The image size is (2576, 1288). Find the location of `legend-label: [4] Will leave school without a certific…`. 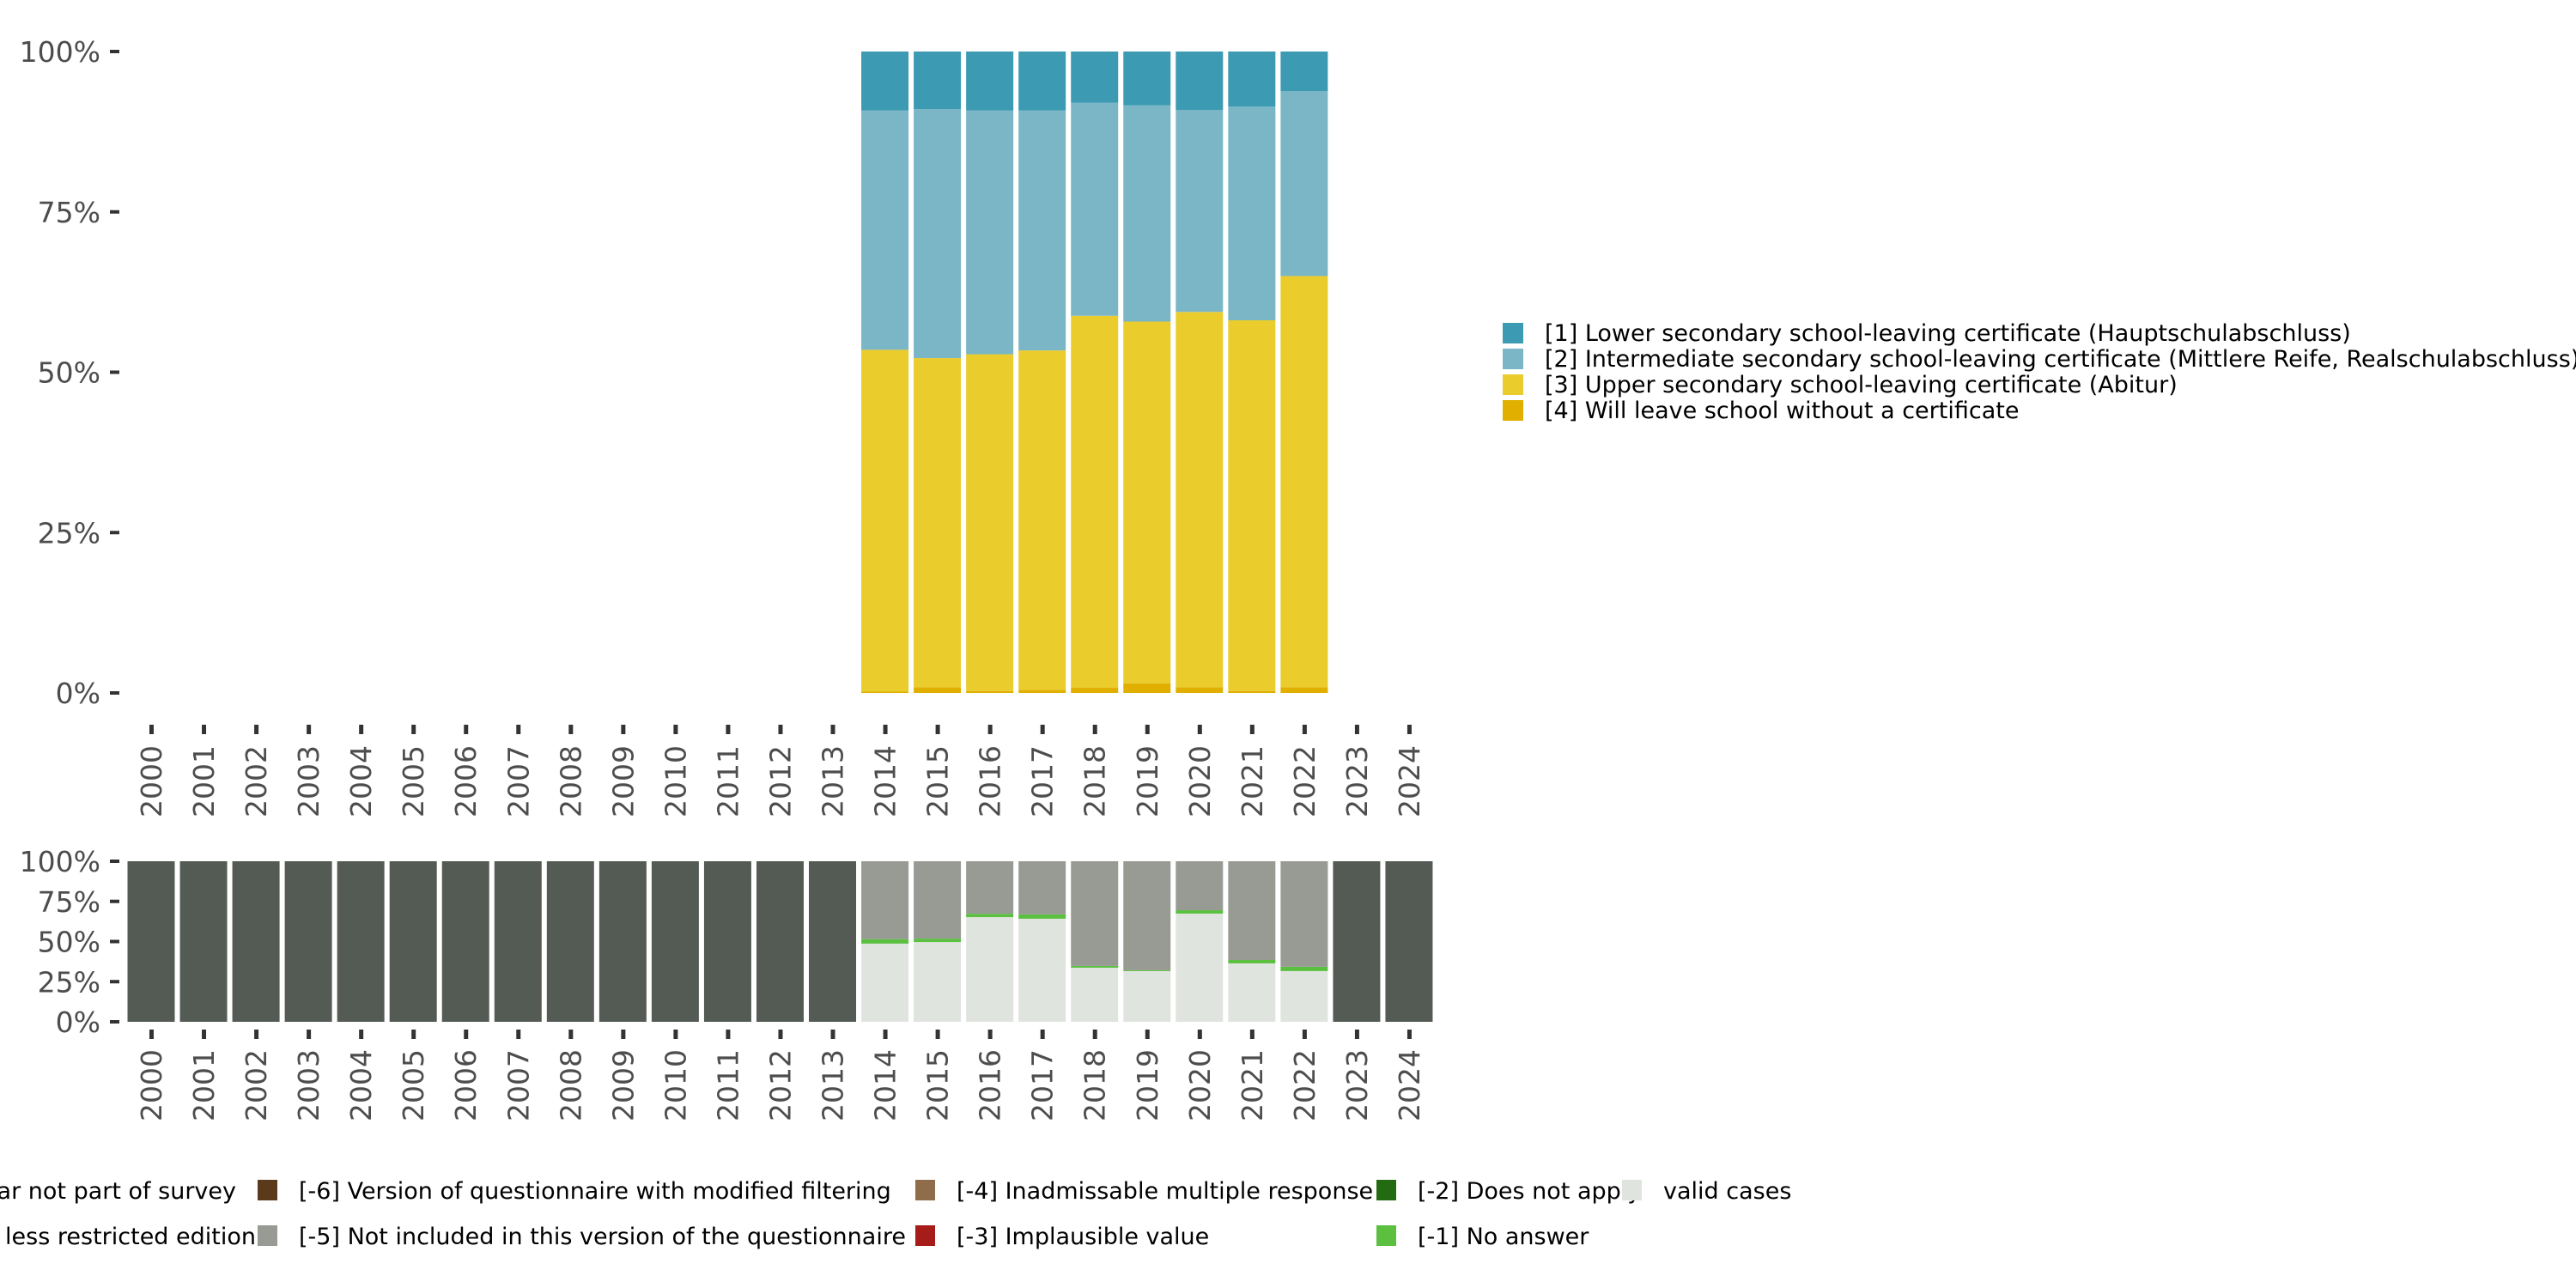

legend-label: [4] Will leave school without a certific… is located at coordinates (1782, 411).